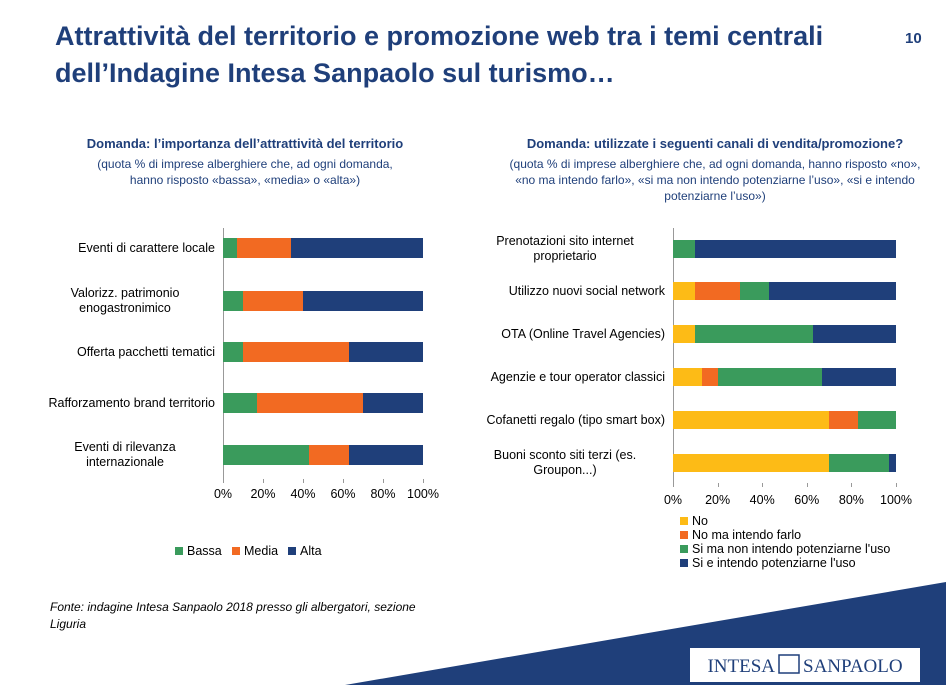 This screenshot has width=946, height=685. What do you see at coordinates (146, 247) in the screenshot?
I see `category-label: Eventi di carattere locale` at bounding box center [146, 247].